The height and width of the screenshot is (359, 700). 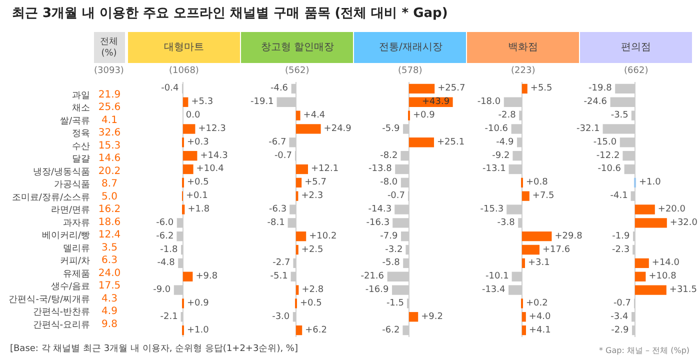 What do you see at coordinates (70, 211) in the screenshot?
I see `category-label: 라면/면류` at bounding box center [70, 211].